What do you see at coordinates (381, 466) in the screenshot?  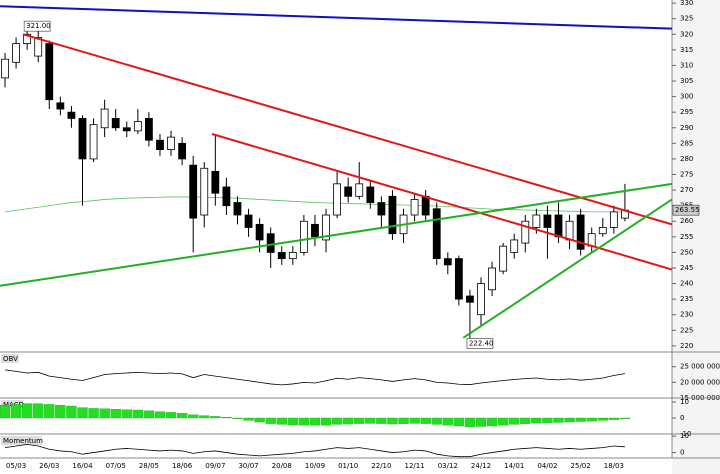 I see `x-tick-label: 22/10` at bounding box center [381, 466].